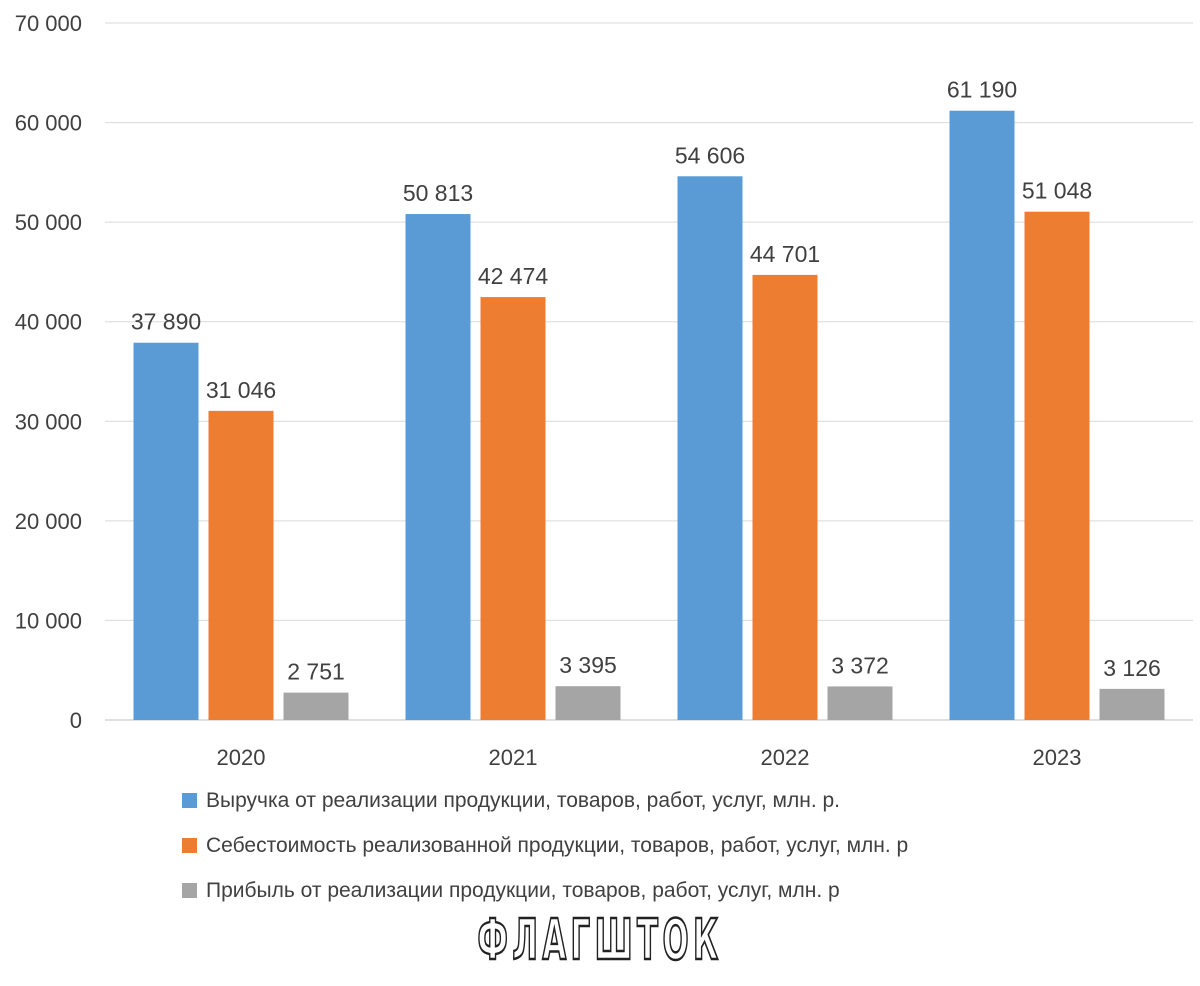  Describe the element at coordinates (48, 23) in the screenshot. I see `y-tick-label: 70 000` at that location.